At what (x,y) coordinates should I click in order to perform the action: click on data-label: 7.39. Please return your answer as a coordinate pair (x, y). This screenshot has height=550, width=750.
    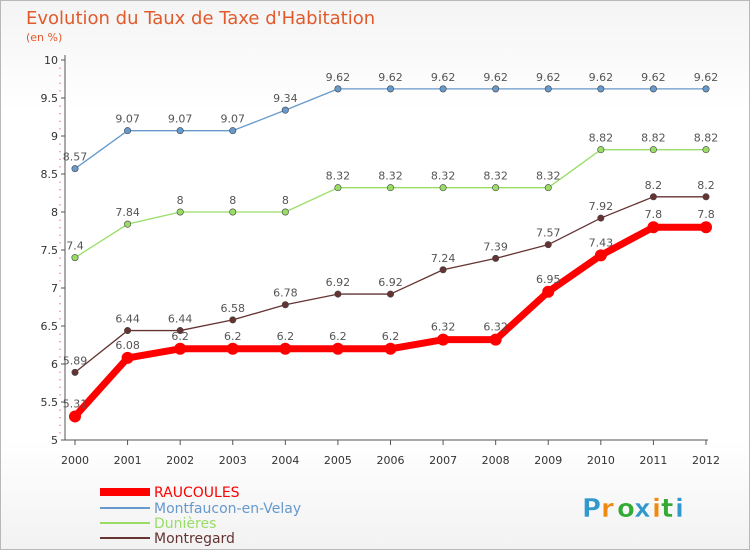
    Looking at the image, I should click on (495, 246).